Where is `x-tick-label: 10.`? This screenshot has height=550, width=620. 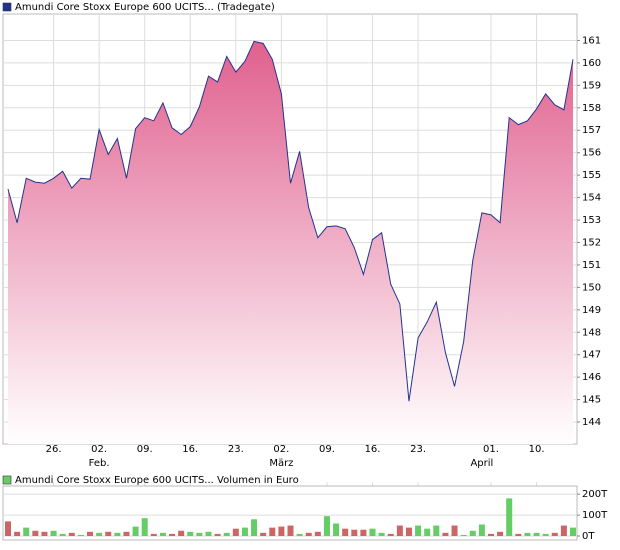 x-tick-label: 10. is located at coordinates (537, 449).